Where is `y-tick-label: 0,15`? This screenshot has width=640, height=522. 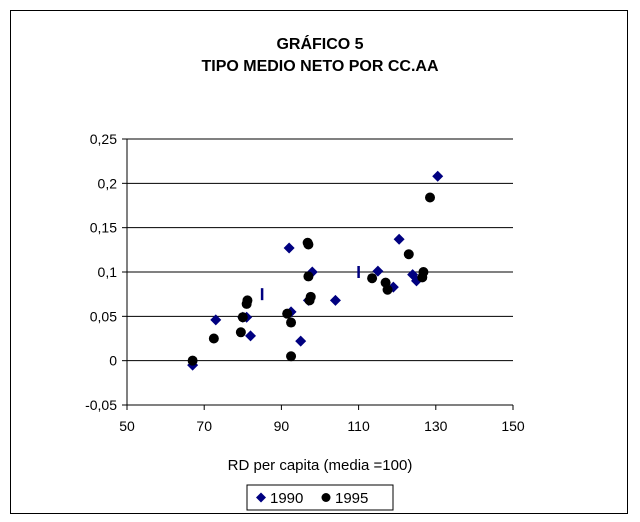 y-tick-label: 0,15 is located at coordinates (103, 228).